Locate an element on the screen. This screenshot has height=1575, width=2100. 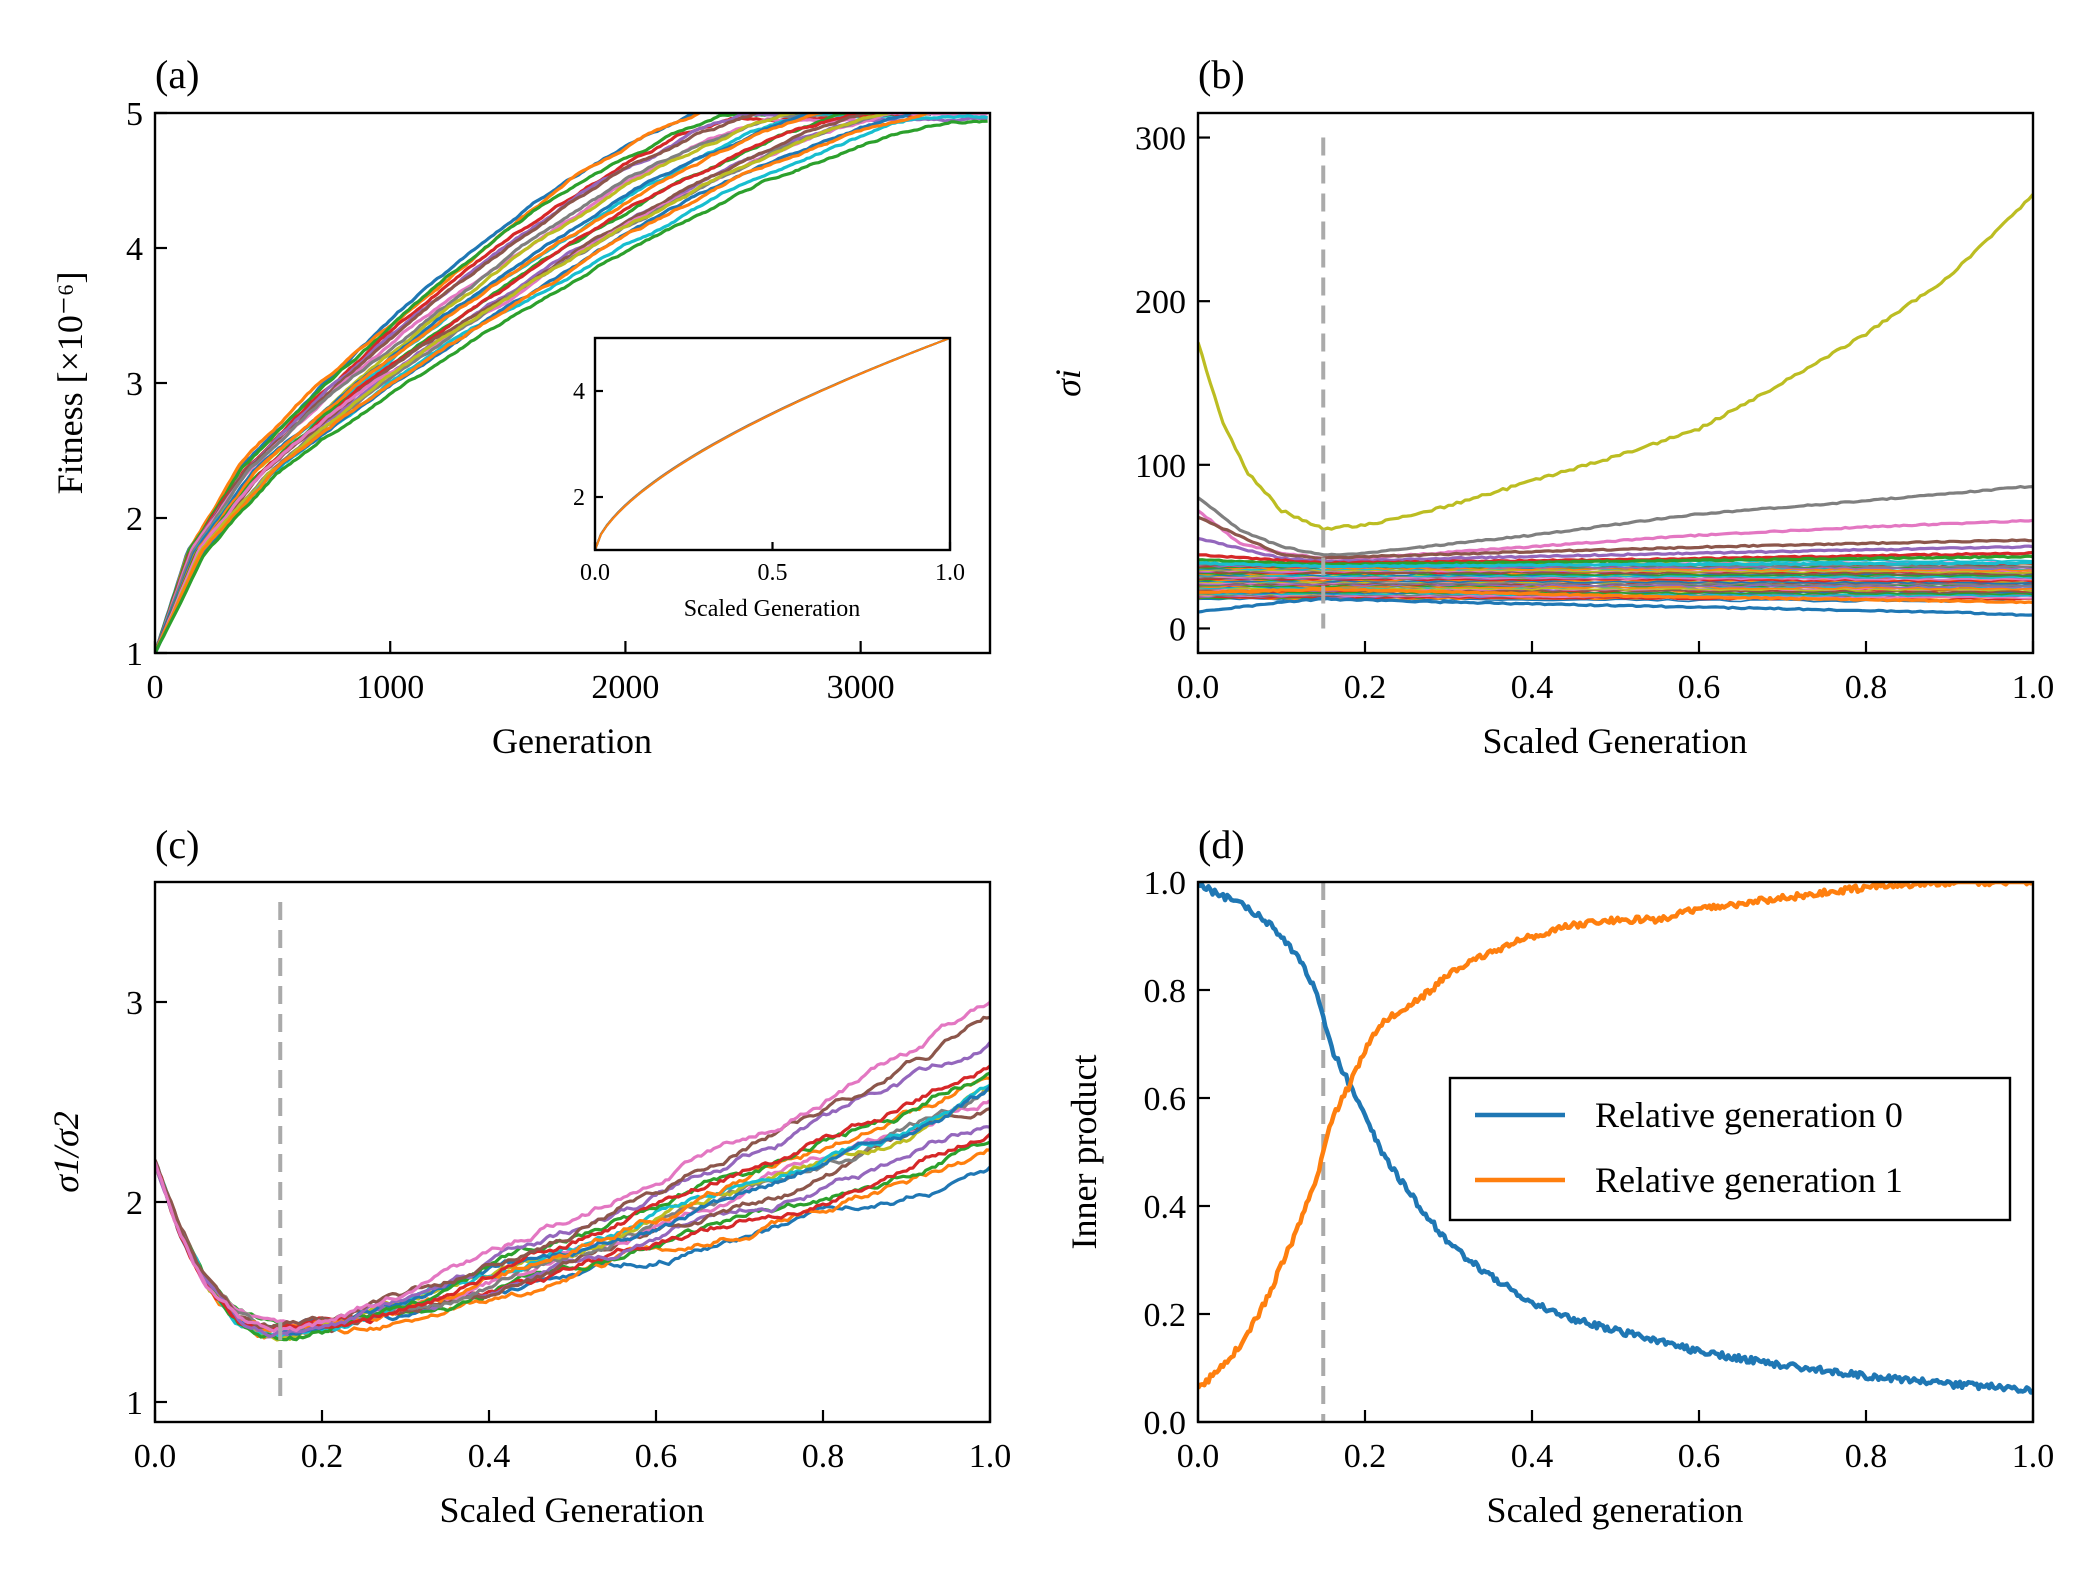
y-tick-label: 1.0 is located at coordinates (1165, 883).